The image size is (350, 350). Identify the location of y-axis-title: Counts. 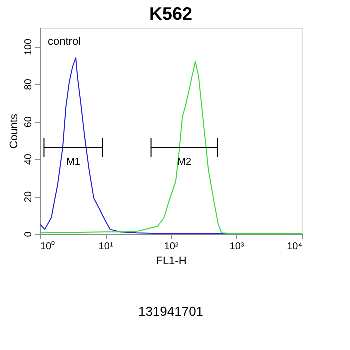
(14, 131).